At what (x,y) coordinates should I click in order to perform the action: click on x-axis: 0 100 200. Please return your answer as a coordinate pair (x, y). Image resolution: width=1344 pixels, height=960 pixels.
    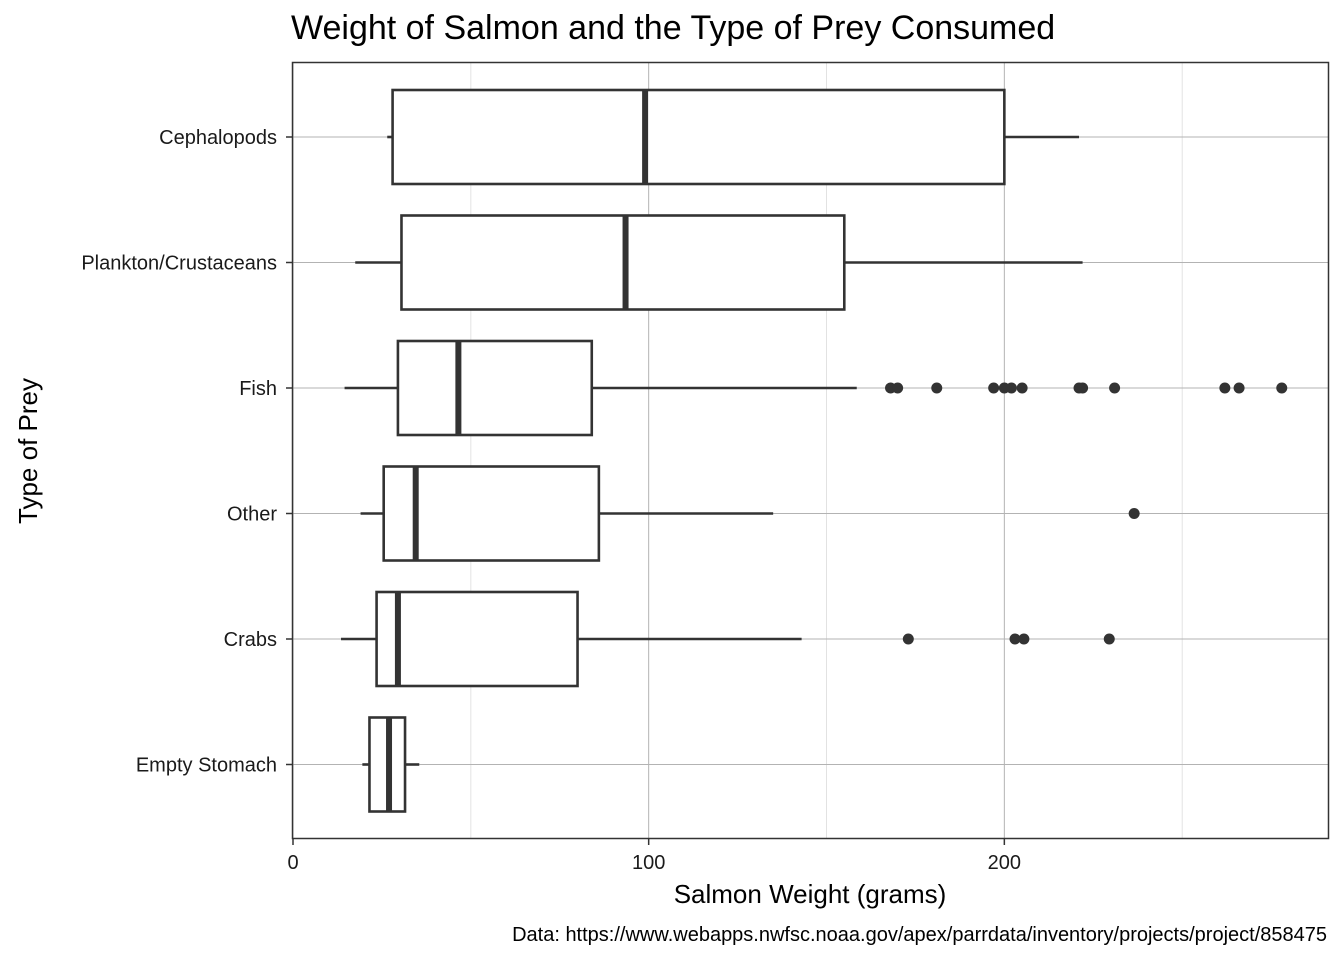
    Looking at the image, I should click on (654, 856).